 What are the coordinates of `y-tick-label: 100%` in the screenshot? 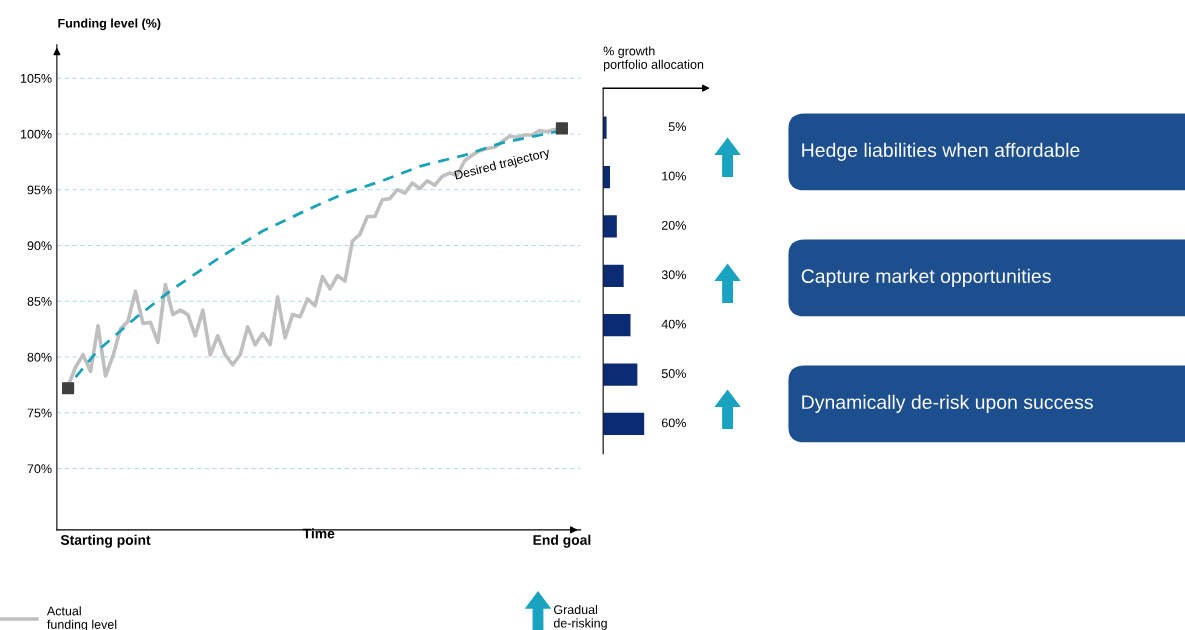 It's located at (36, 134).